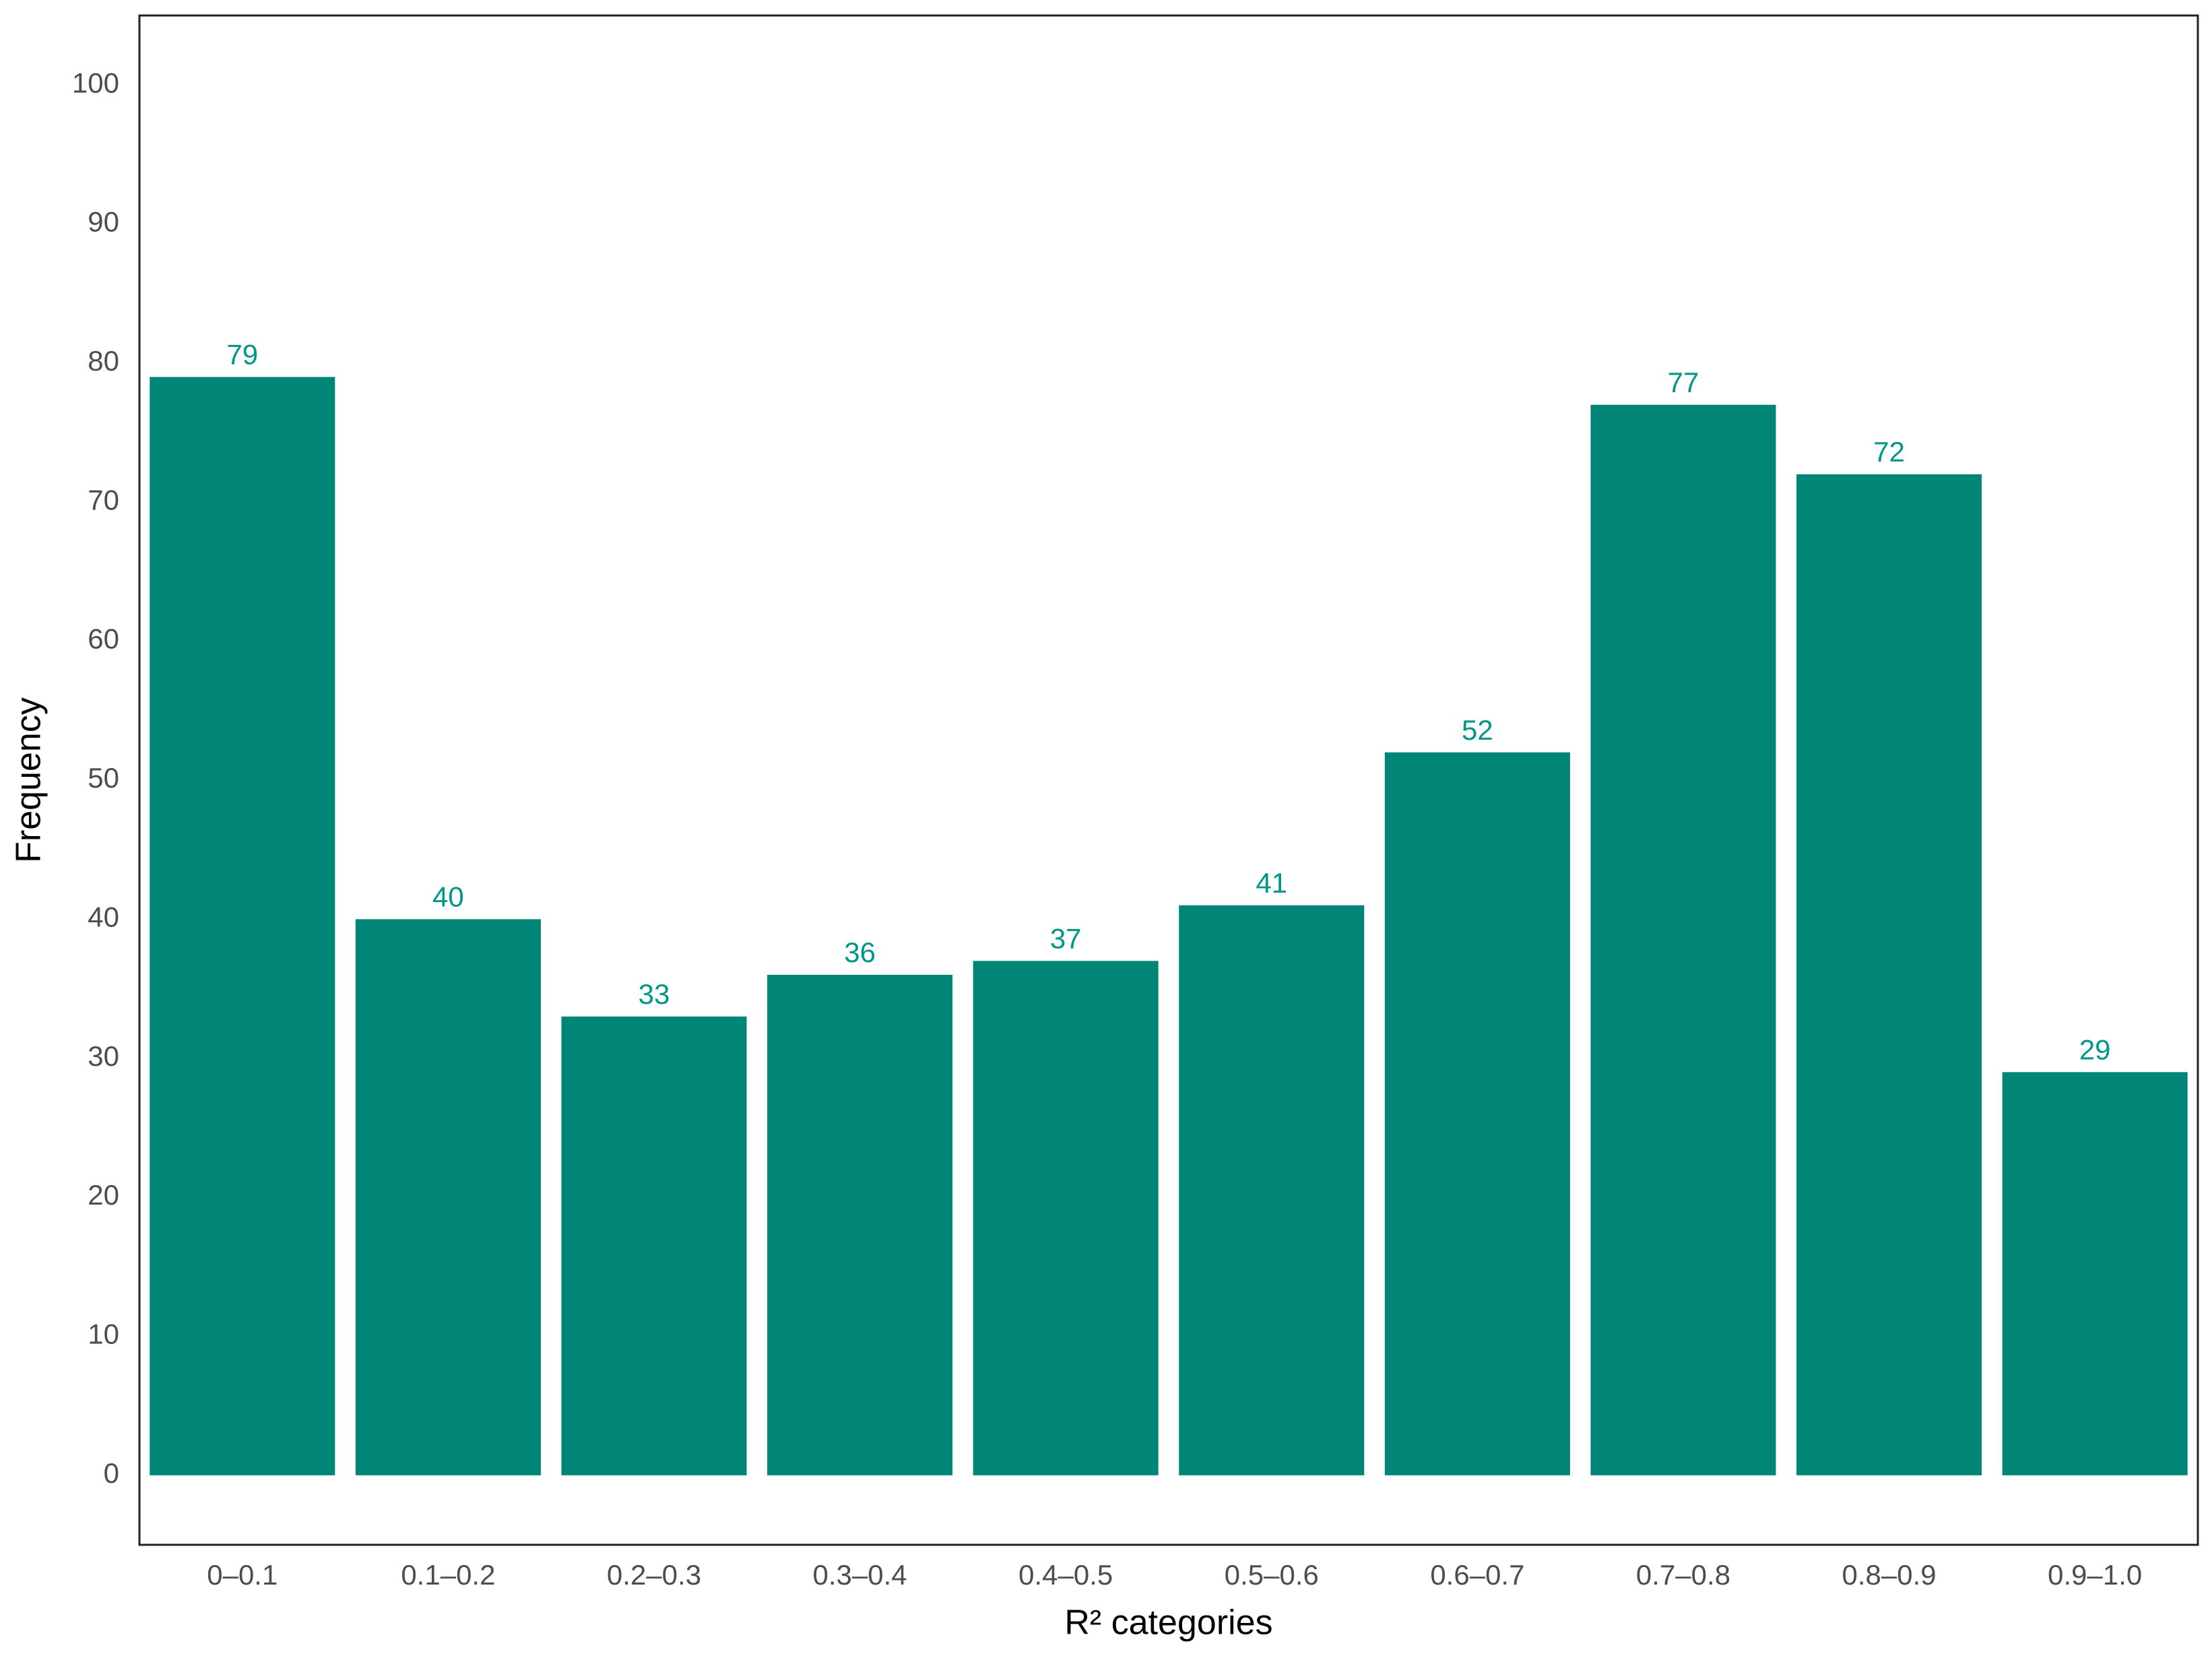 Image resolution: width=2212 pixels, height=1658 pixels. What do you see at coordinates (860, 952) in the screenshot?
I see `value-label: 36` at bounding box center [860, 952].